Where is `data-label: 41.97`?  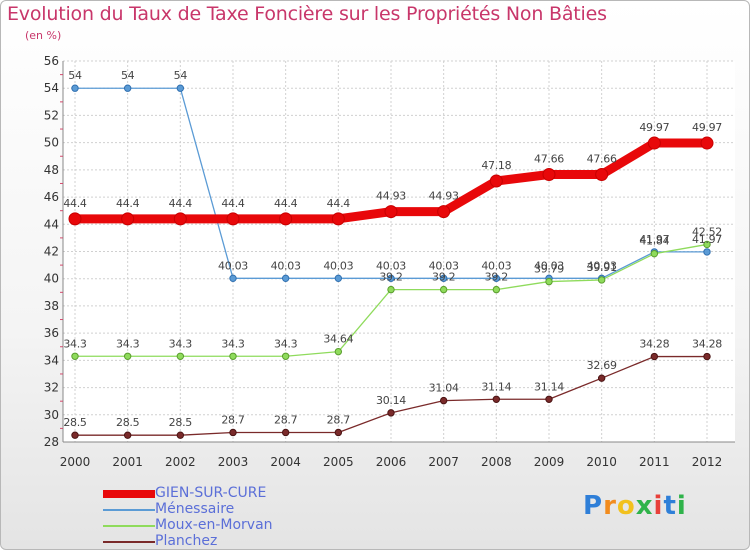 data-label: 41.97 is located at coordinates (654, 239).